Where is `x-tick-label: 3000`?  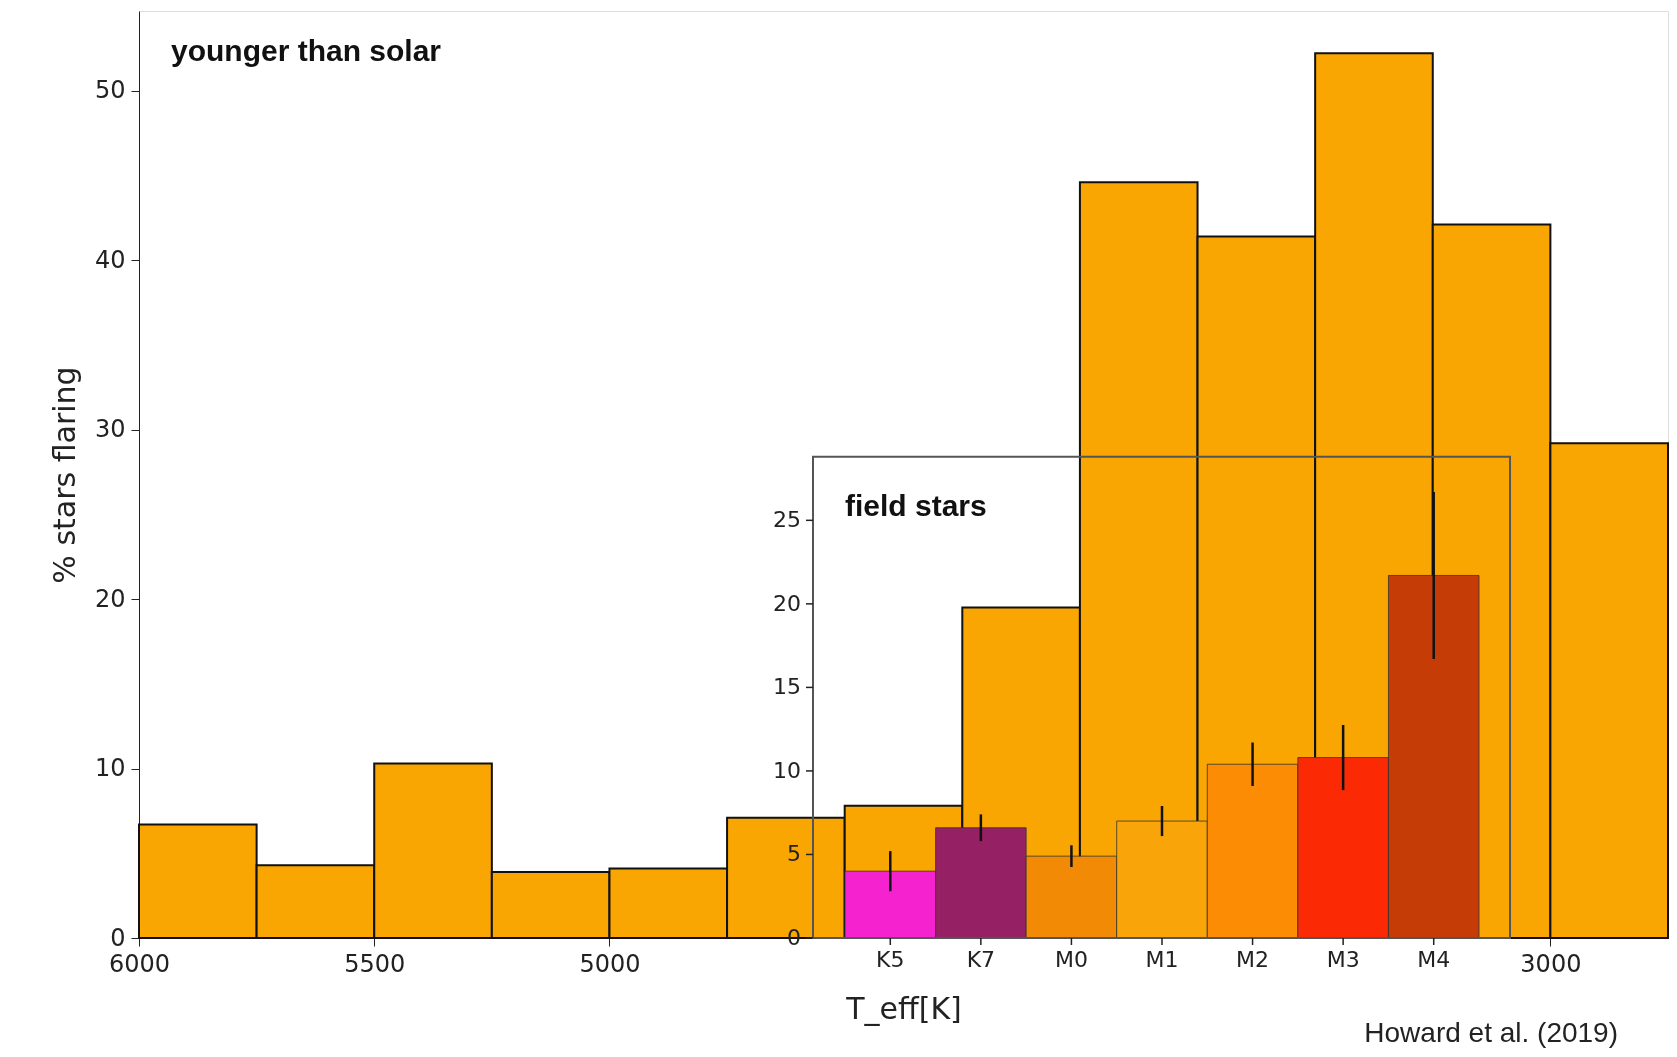 x-tick-label: 3000 is located at coordinates (1551, 963).